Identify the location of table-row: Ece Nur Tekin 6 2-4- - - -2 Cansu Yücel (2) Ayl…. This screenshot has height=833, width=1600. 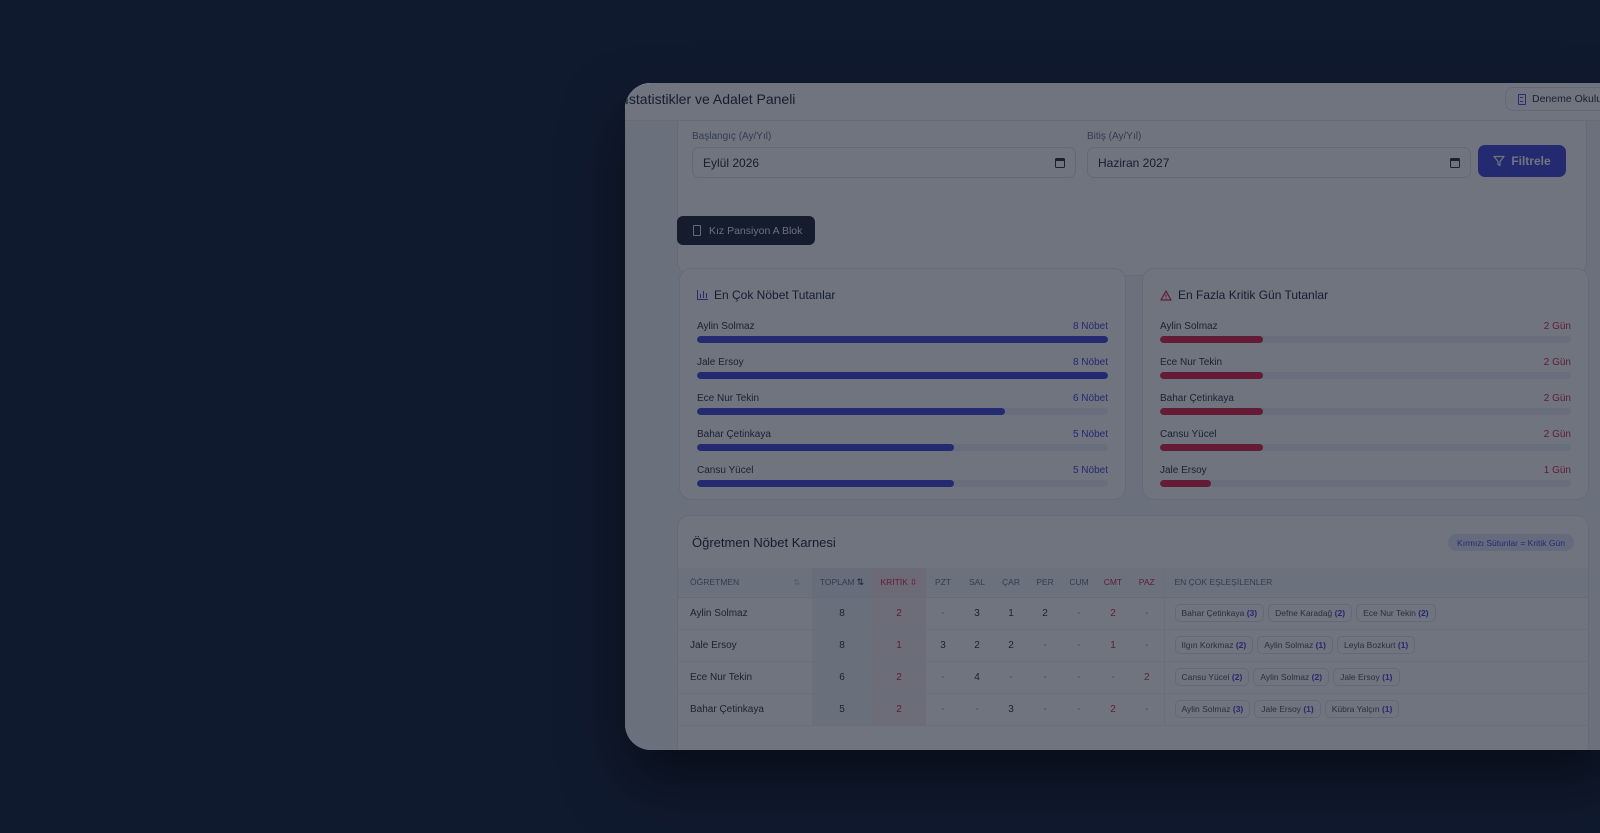
(1133, 677).